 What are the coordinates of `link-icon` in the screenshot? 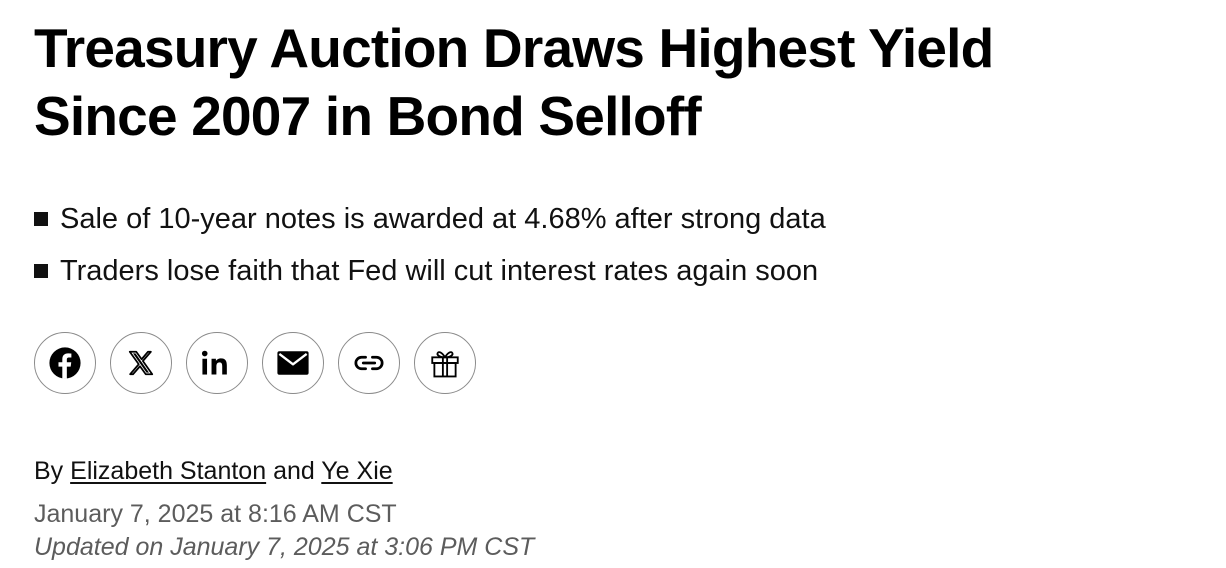 It's located at (369, 363).